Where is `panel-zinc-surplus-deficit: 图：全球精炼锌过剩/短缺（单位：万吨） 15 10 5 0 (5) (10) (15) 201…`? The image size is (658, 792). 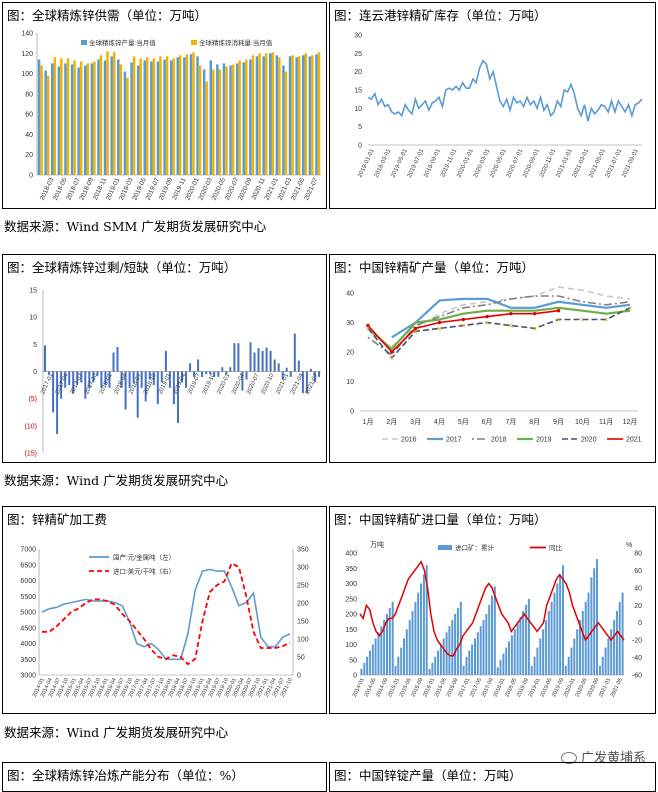 panel-zinc-surplus-deficit: 图：全球精炼锌过剩/短缺（单位：万吨） 15 10 5 0 (5) (10) (15) 201… is located at coordinates (164, 358).